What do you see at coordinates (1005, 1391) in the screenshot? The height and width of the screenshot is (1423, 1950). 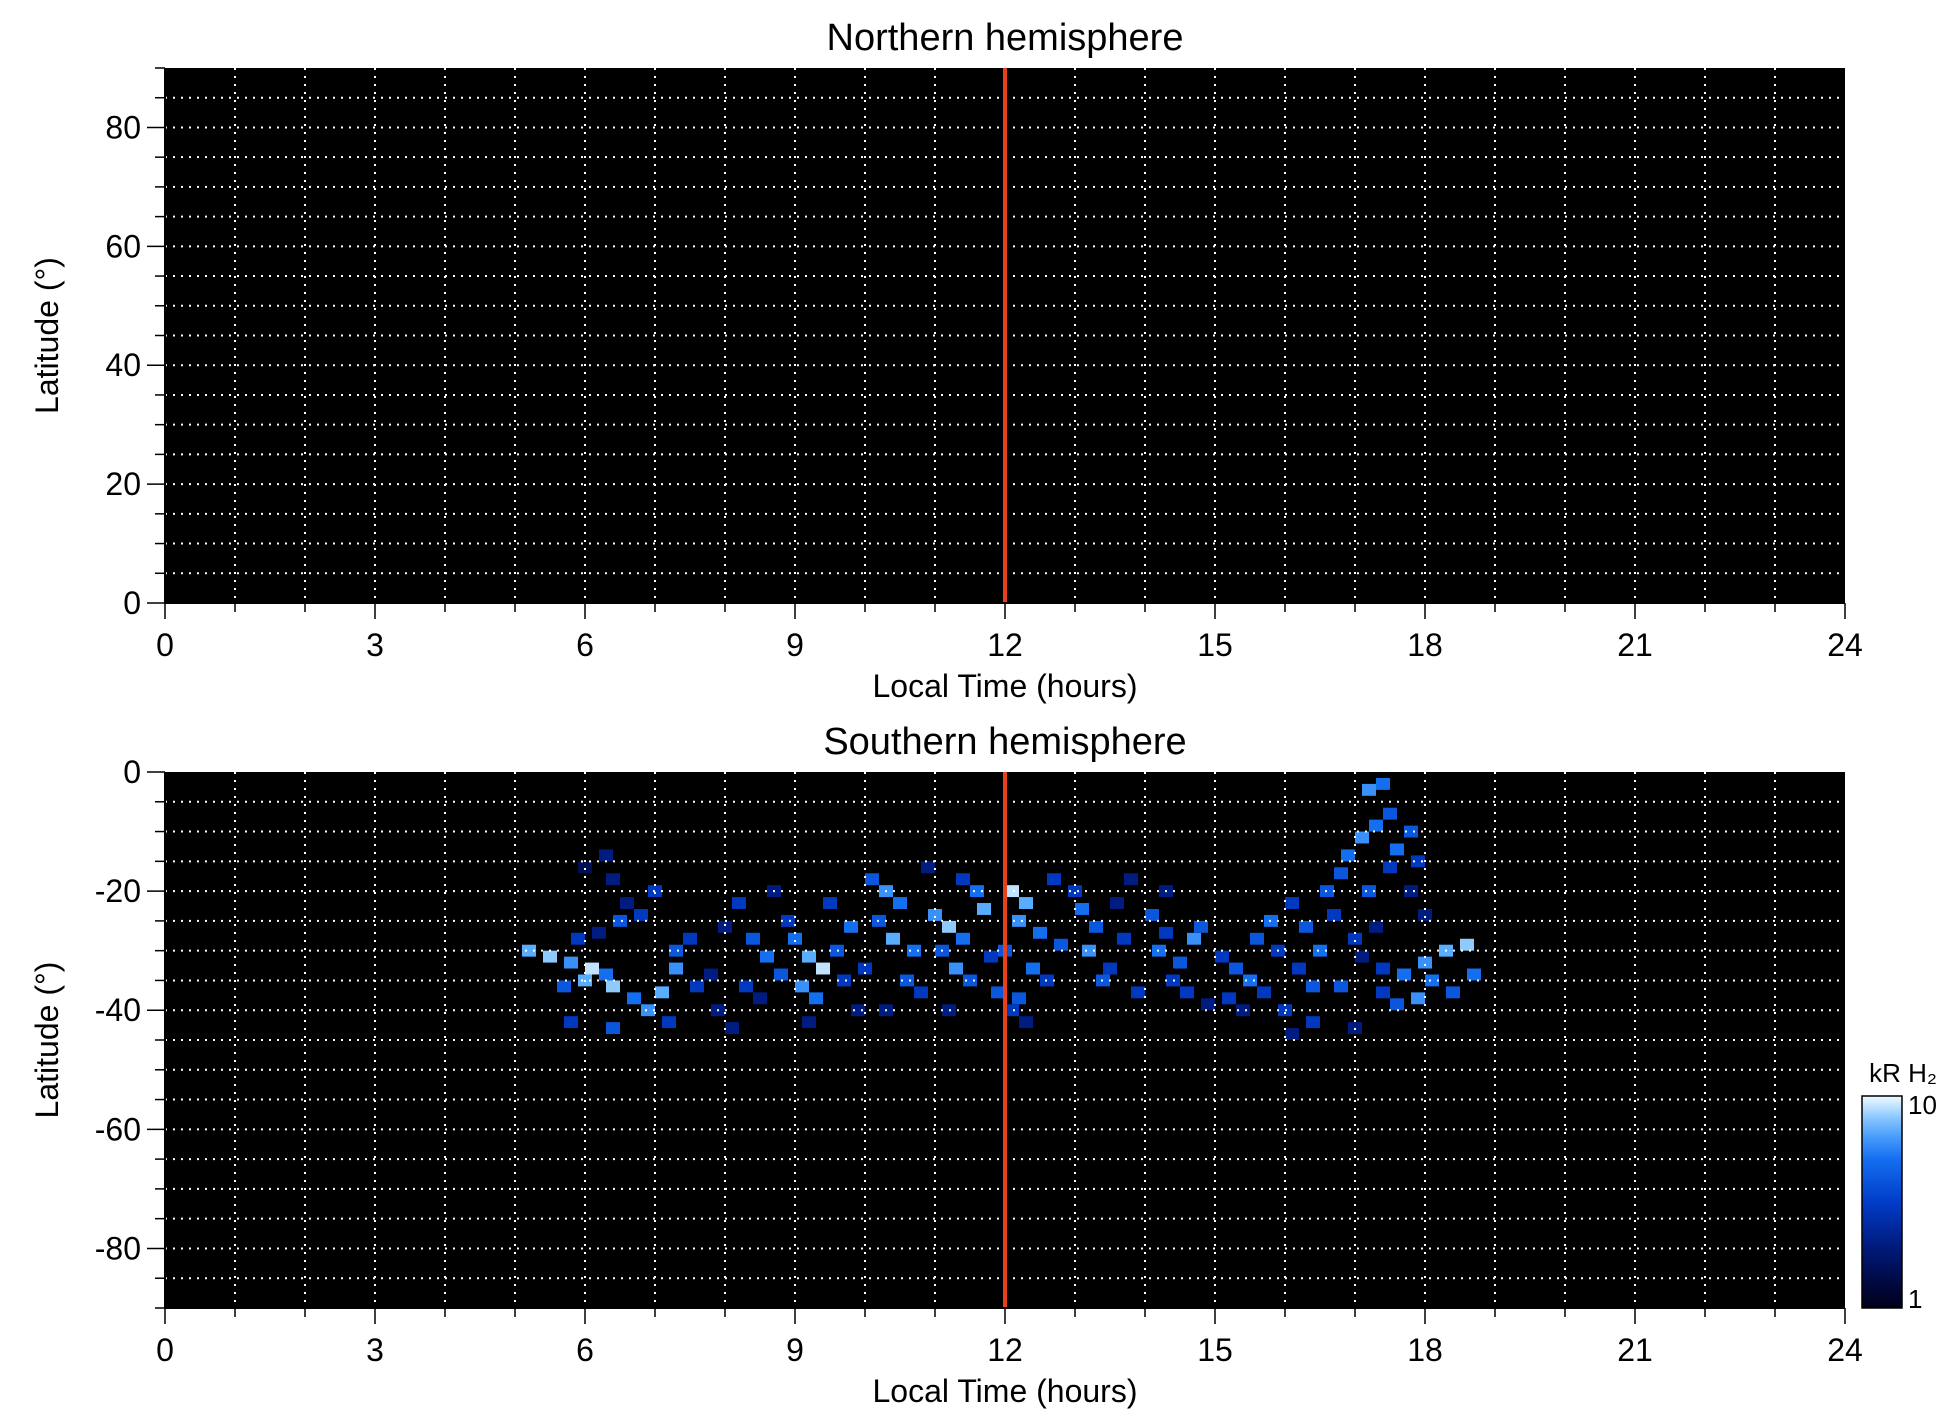 I see `x-axis-label: Local Time (hours)` at bounding box center [1005, 1391].